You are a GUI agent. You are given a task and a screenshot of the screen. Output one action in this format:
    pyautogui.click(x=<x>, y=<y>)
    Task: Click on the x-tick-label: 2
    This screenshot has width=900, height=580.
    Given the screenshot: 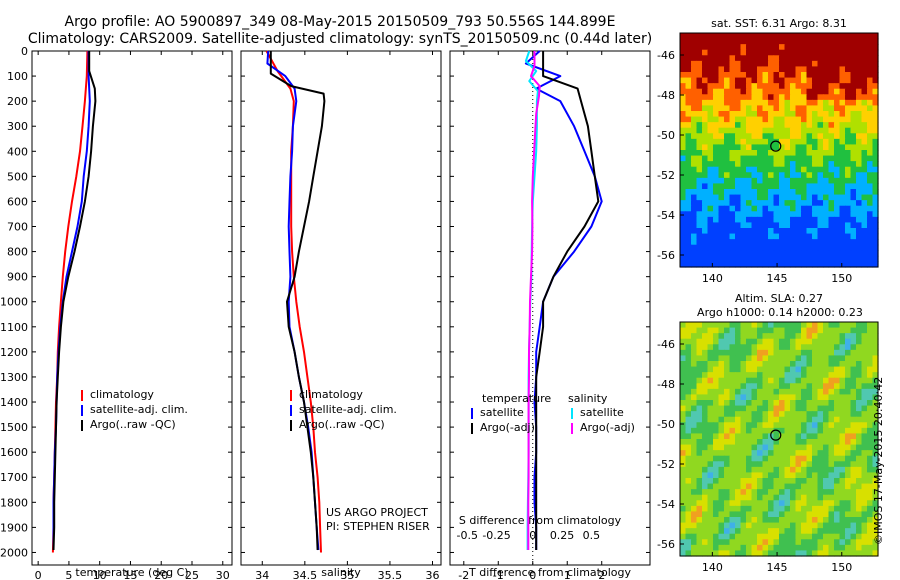 What is the action you would take?
    pyautogui.click(x=601, y=574)
    